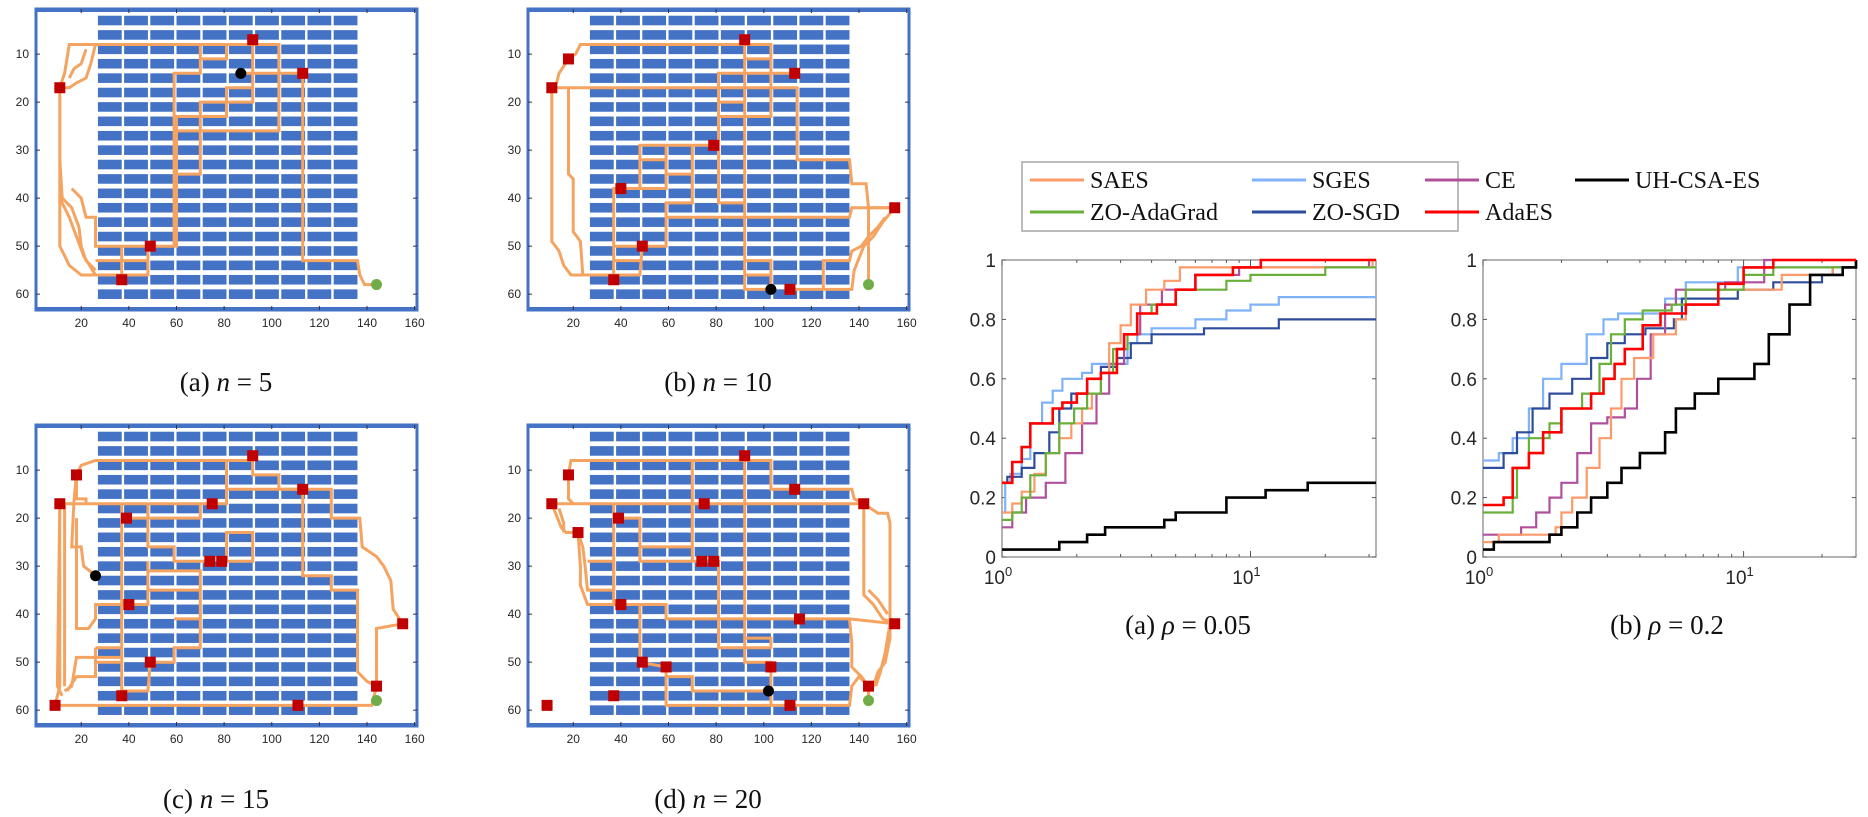 The image size is (1868, 817). I want to click on tick-base: 10, so click(994, 578).